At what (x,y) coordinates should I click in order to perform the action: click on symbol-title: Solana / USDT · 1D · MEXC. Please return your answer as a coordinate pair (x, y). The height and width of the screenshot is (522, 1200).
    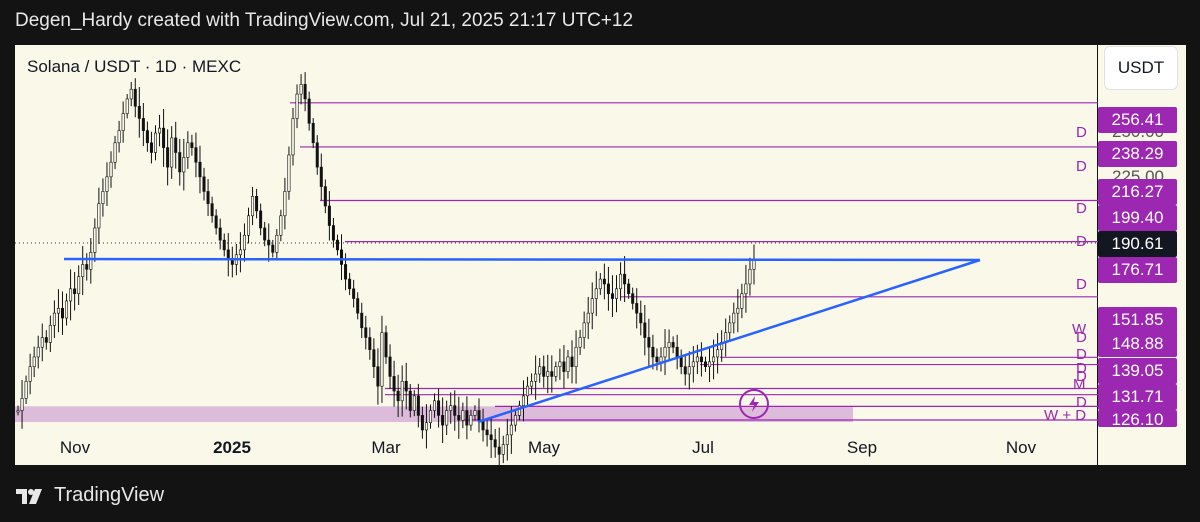
    Looking at the image, I should click on (134, 66).